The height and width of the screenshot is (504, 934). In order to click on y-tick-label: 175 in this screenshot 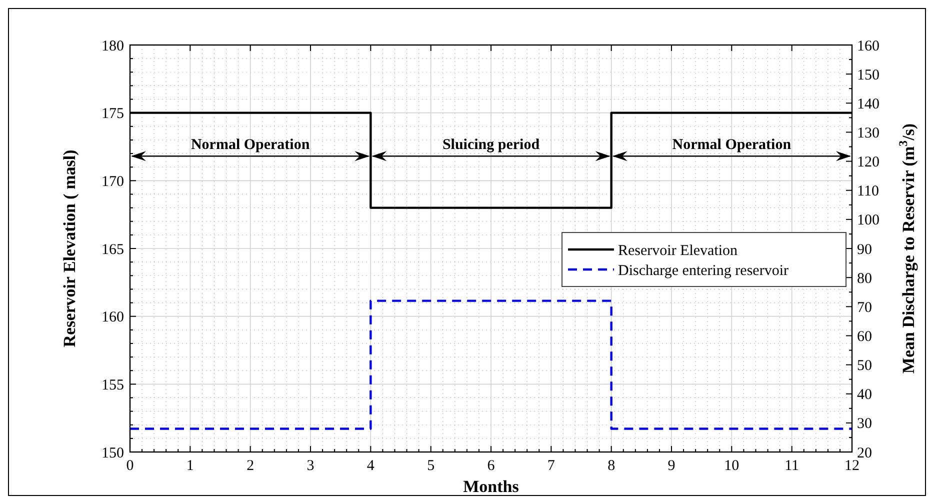, I will do `click(113, 114)`.